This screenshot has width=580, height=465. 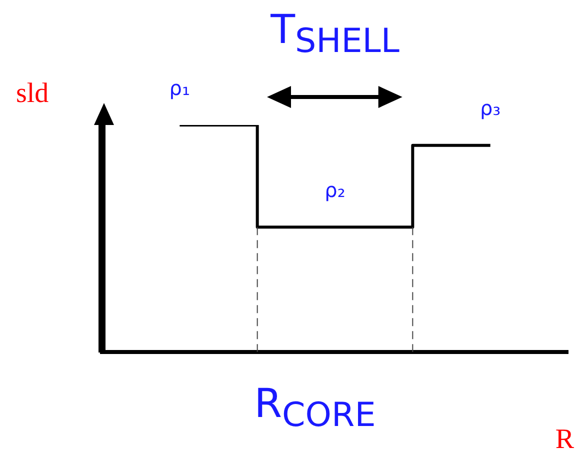 I want to click on annotation: ρ₂, so click(x=335, y=190).